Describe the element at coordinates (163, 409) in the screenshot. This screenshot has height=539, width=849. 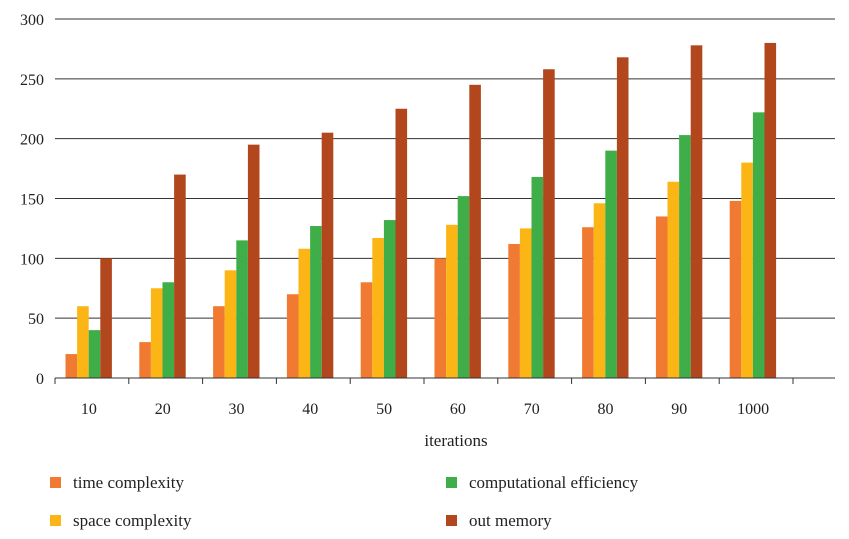
I see `x-tick-label: 20` at that location.